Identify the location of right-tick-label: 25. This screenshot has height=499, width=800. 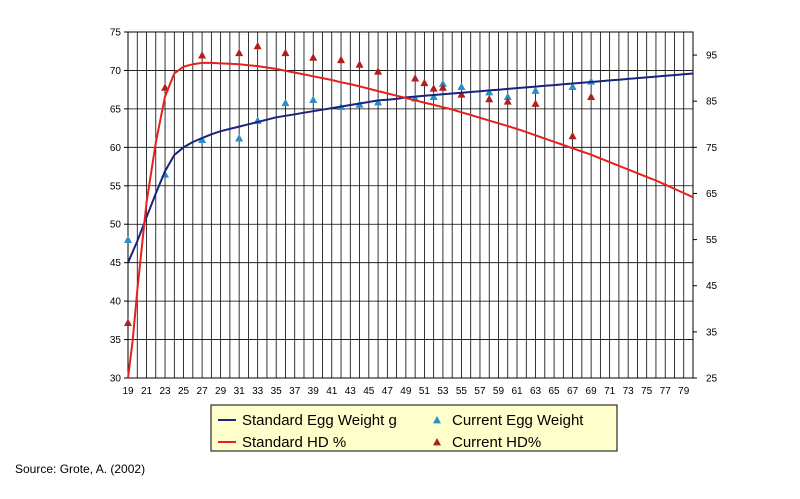
(712, 379).